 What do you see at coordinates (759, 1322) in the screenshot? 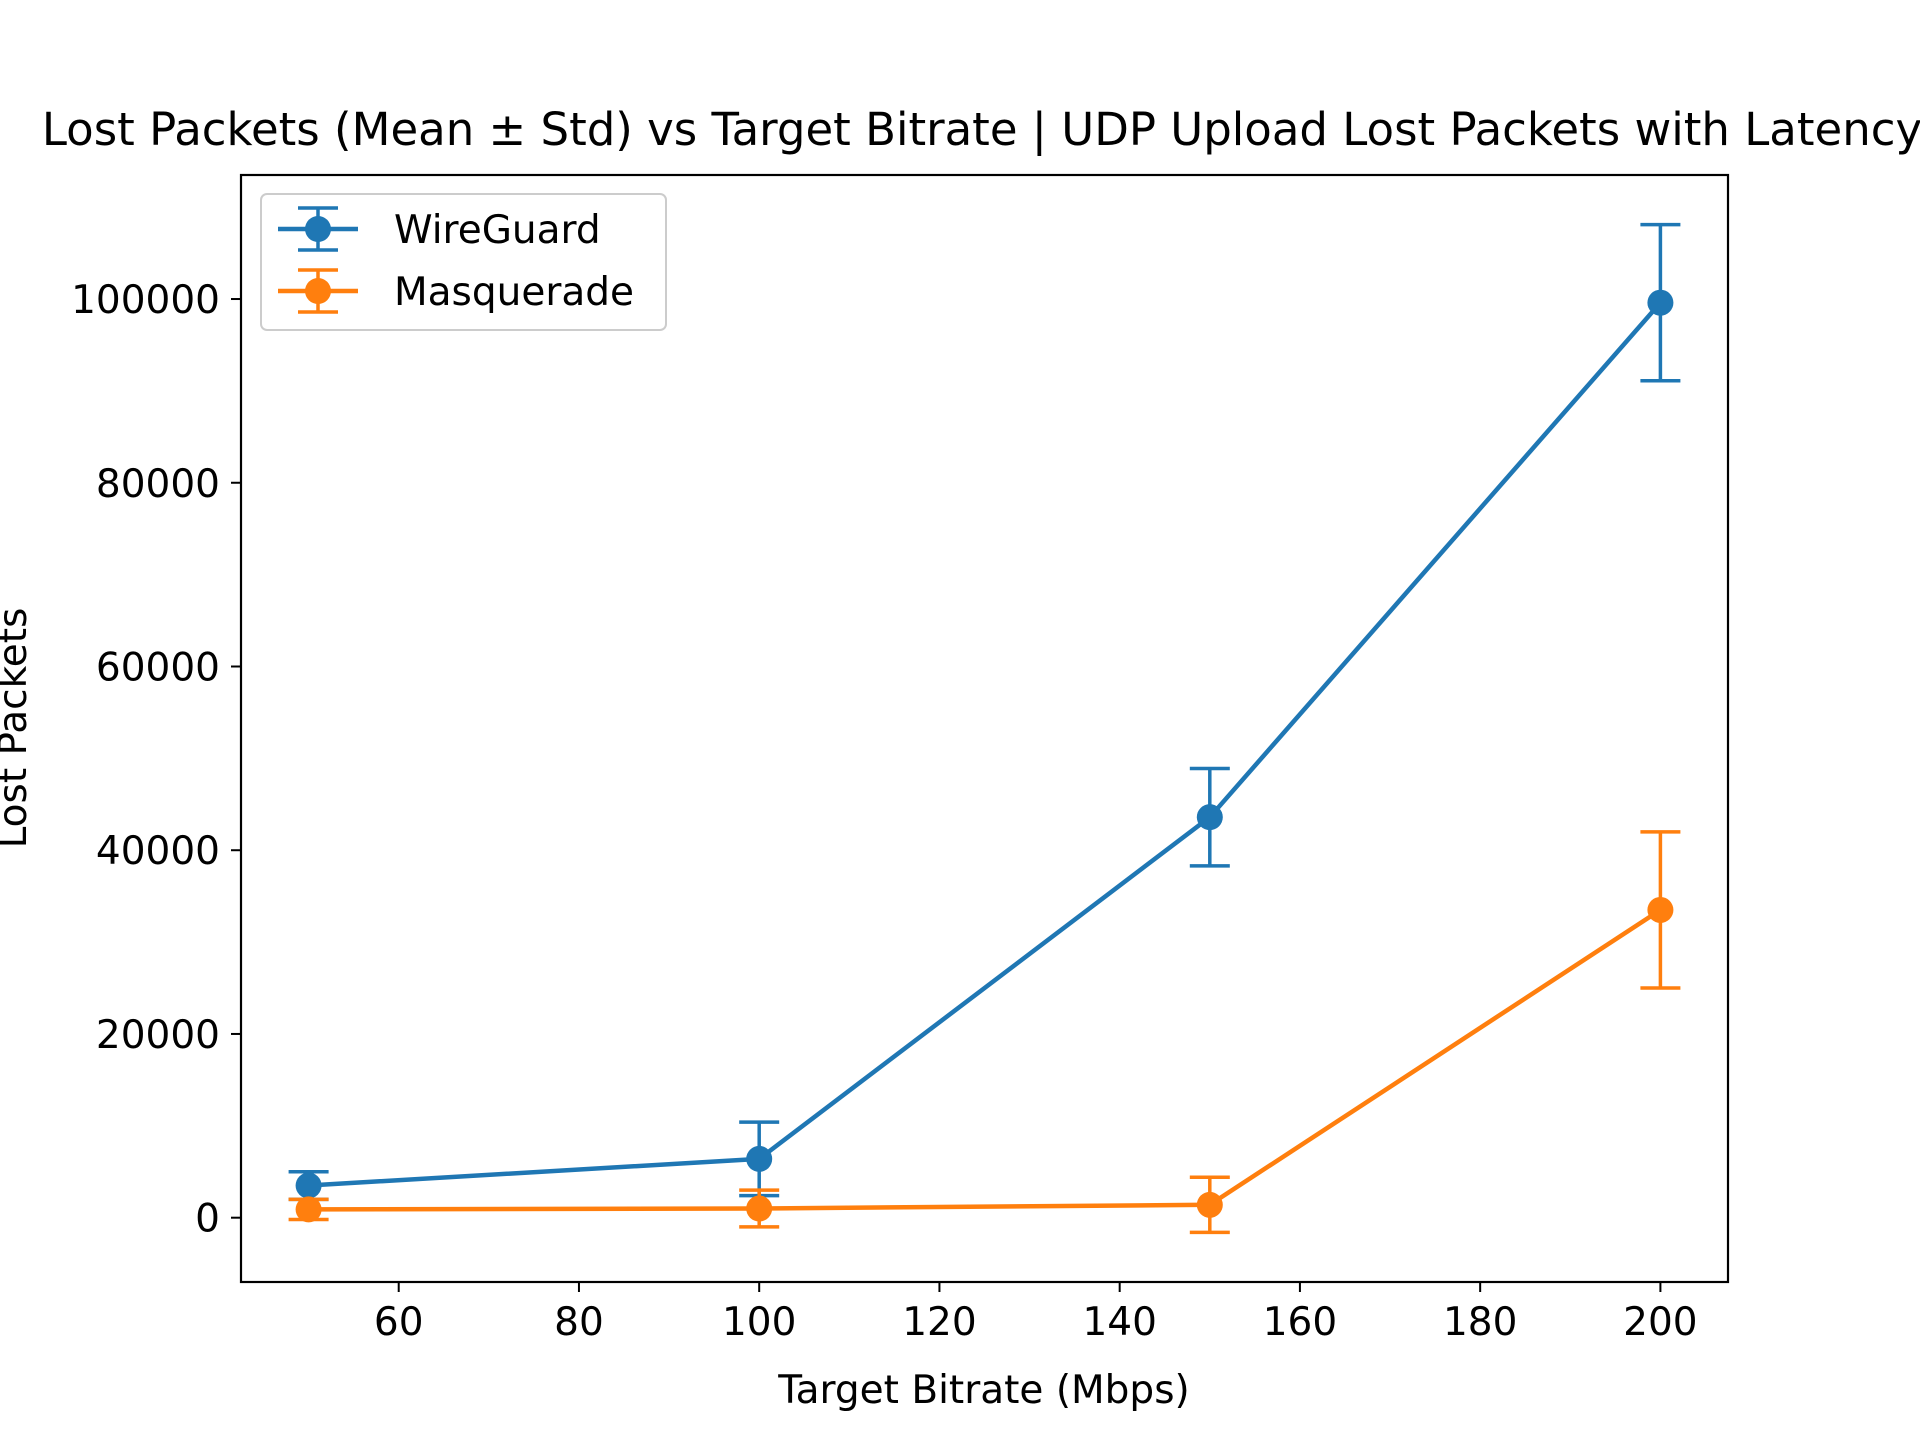
I see `x-tick-label: 100` at bounding box center [759, 1322].